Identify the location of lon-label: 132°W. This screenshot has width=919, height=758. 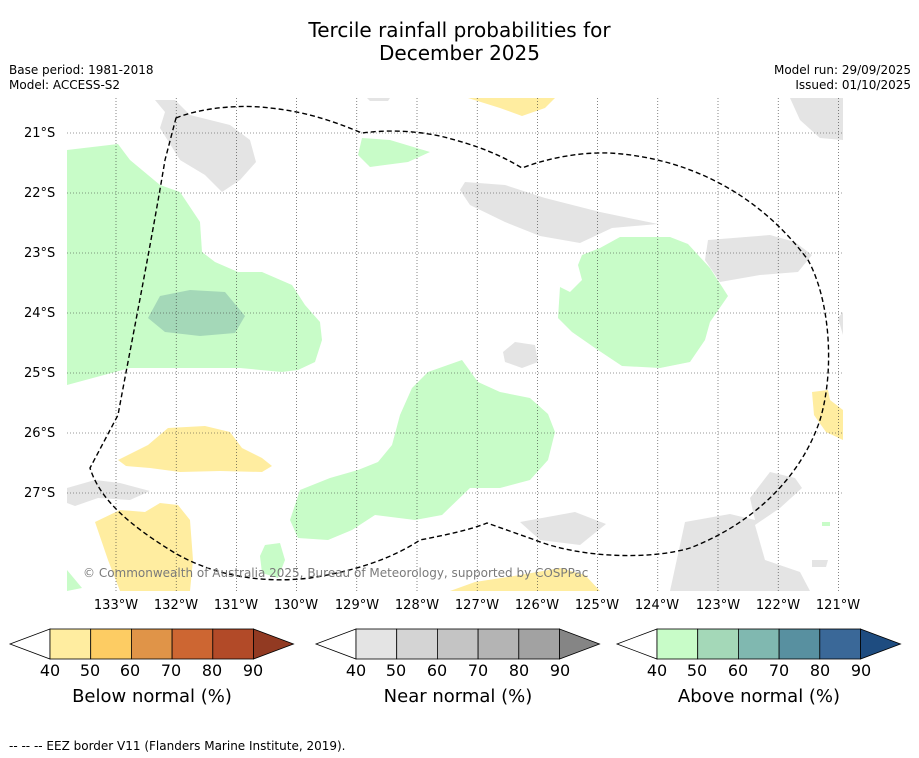
(176, 605).